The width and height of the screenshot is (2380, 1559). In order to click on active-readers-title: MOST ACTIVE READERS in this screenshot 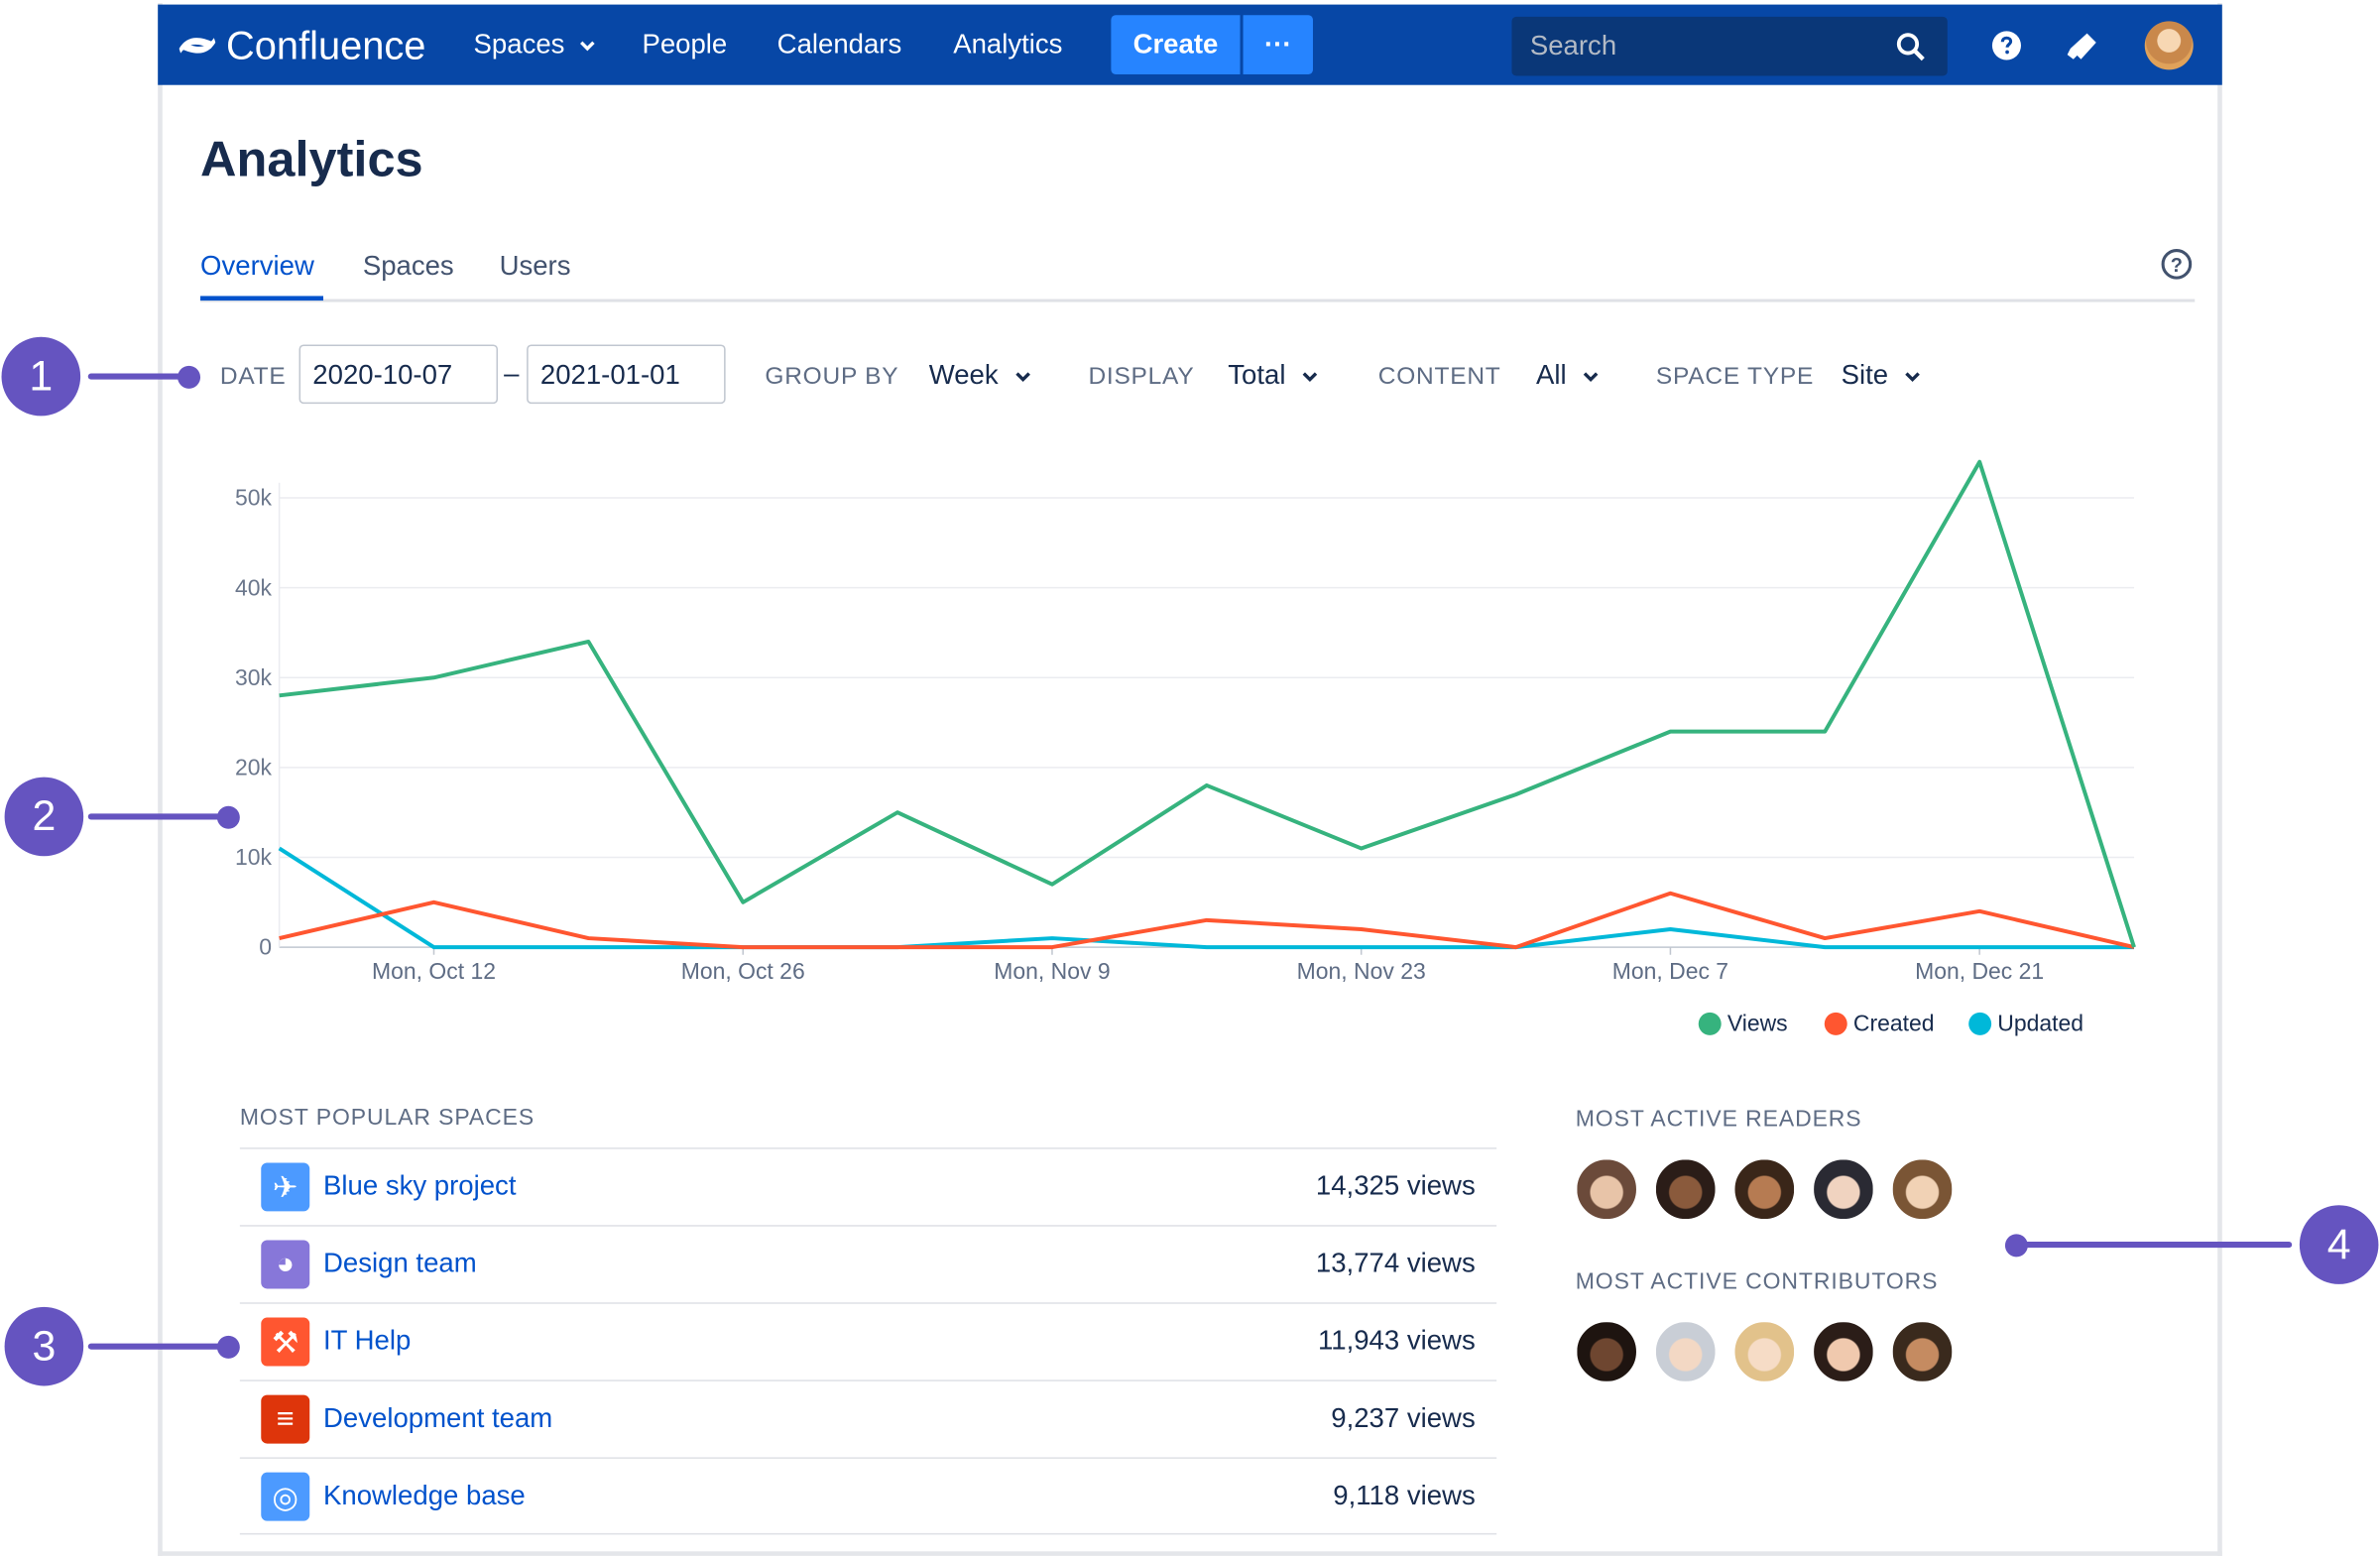, I will do `click(1718, 1119)`.